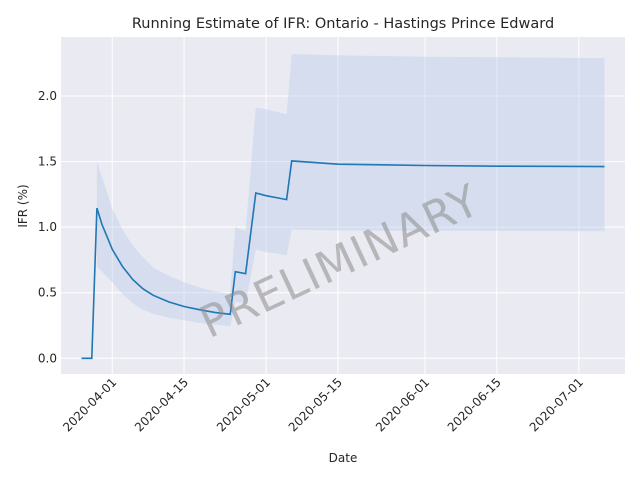 The width and height of the screenshot is (640, 480). I want to click on y-tick-label: 1.0, so click(47, 227).